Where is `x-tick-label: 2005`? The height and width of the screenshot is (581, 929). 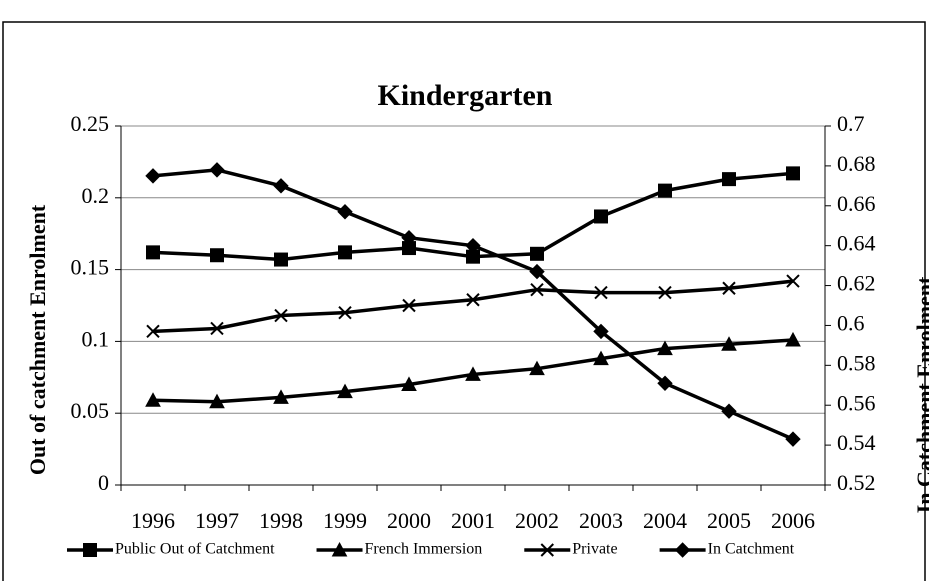 x-tick-label: 2005 is located at coordinates (729, 520).